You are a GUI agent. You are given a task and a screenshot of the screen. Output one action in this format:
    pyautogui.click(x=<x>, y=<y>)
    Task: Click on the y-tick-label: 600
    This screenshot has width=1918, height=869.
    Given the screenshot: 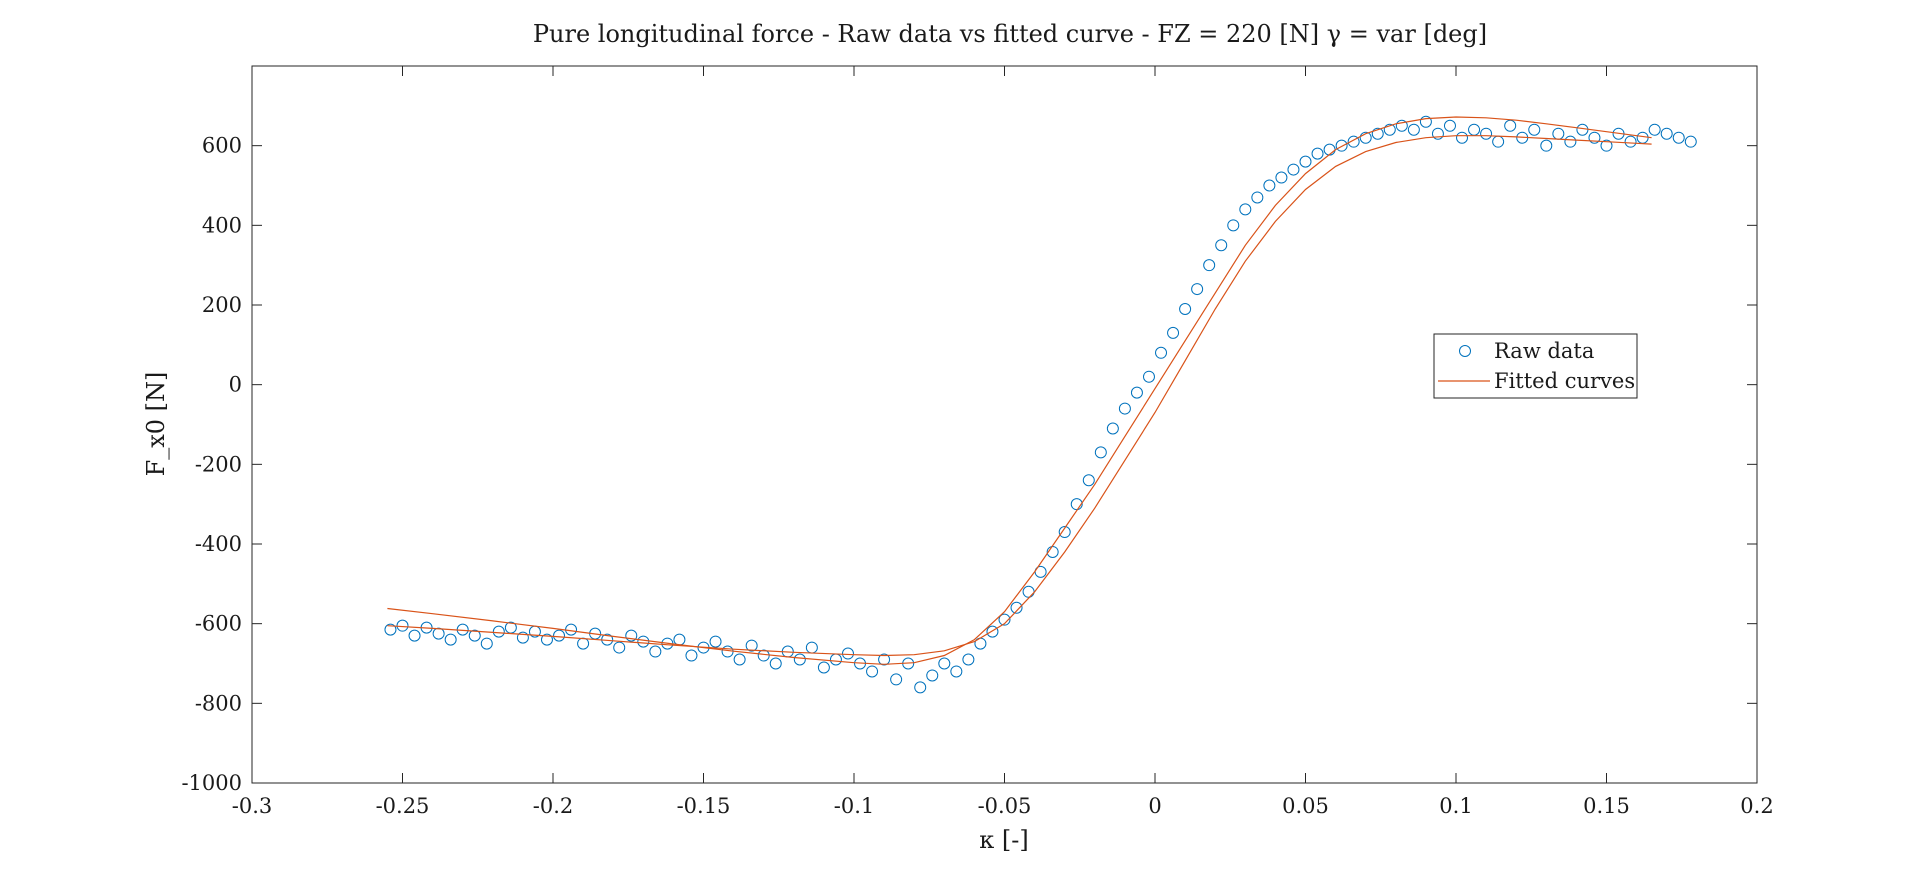 What is the action you would take?
    pyautogui.click(x=222, y=146)
    